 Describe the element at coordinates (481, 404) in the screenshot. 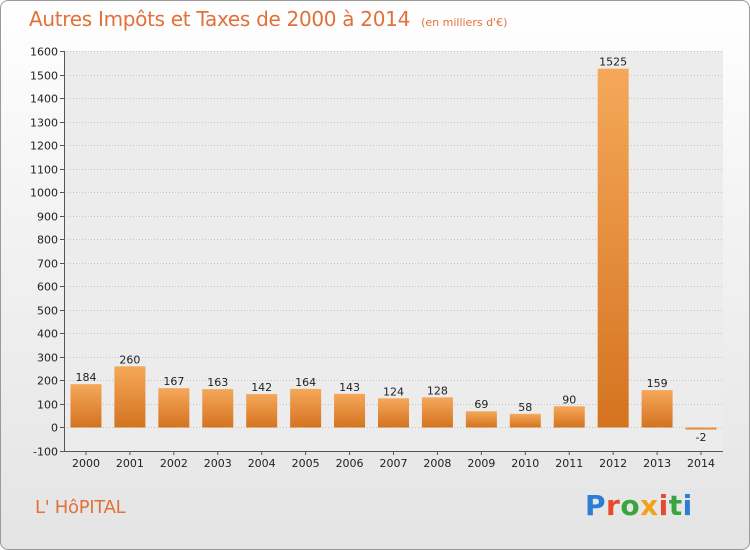

I see `data-label: 69` at that location.